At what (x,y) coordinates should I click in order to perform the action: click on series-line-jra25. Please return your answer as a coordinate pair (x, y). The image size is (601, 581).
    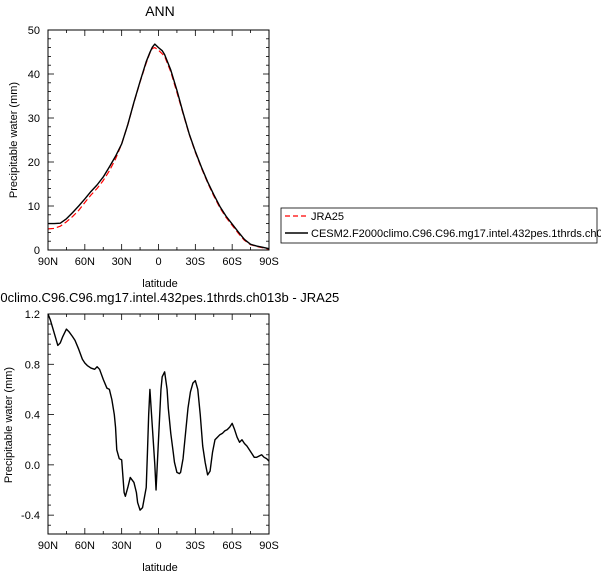
    Looking at the image, I should click on (158, 148).